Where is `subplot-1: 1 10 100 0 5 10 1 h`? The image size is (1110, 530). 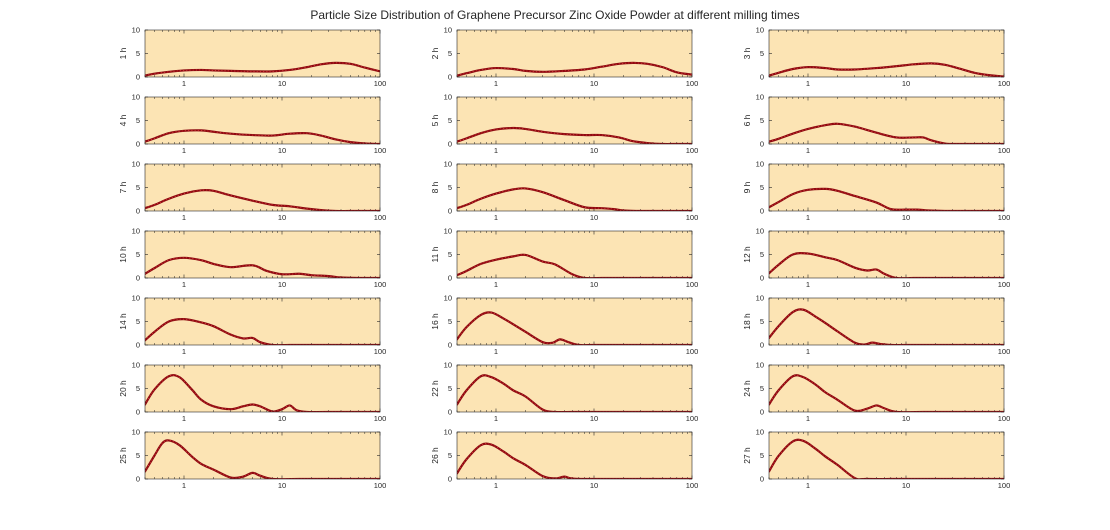
subplot-1: 1 10 100 0 5 10 1 h is located at coordinates (252, 57).